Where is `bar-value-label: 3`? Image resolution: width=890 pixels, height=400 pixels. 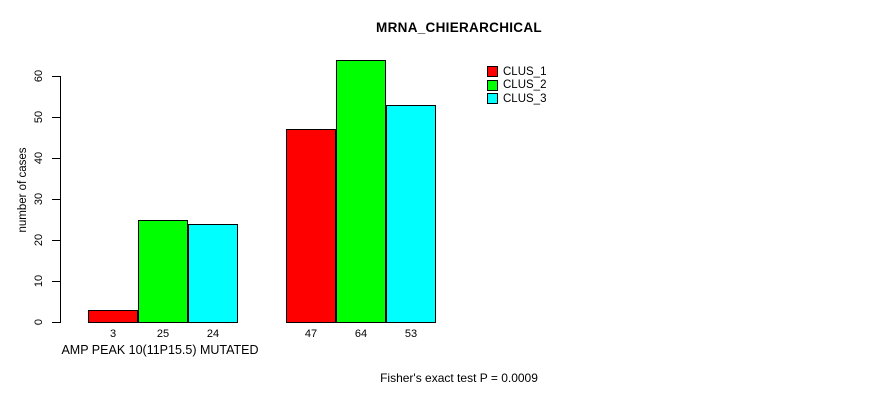
bar-value-label: 3 is located at coordinates (113, 334).